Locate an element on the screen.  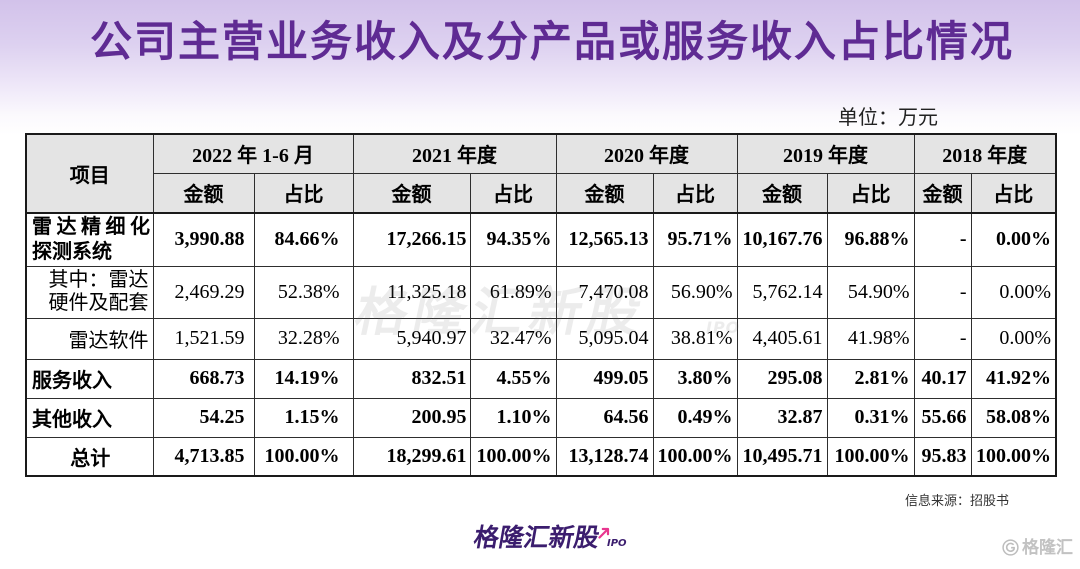
amount-cell: 832.51 is located at coordinates (411, 378).